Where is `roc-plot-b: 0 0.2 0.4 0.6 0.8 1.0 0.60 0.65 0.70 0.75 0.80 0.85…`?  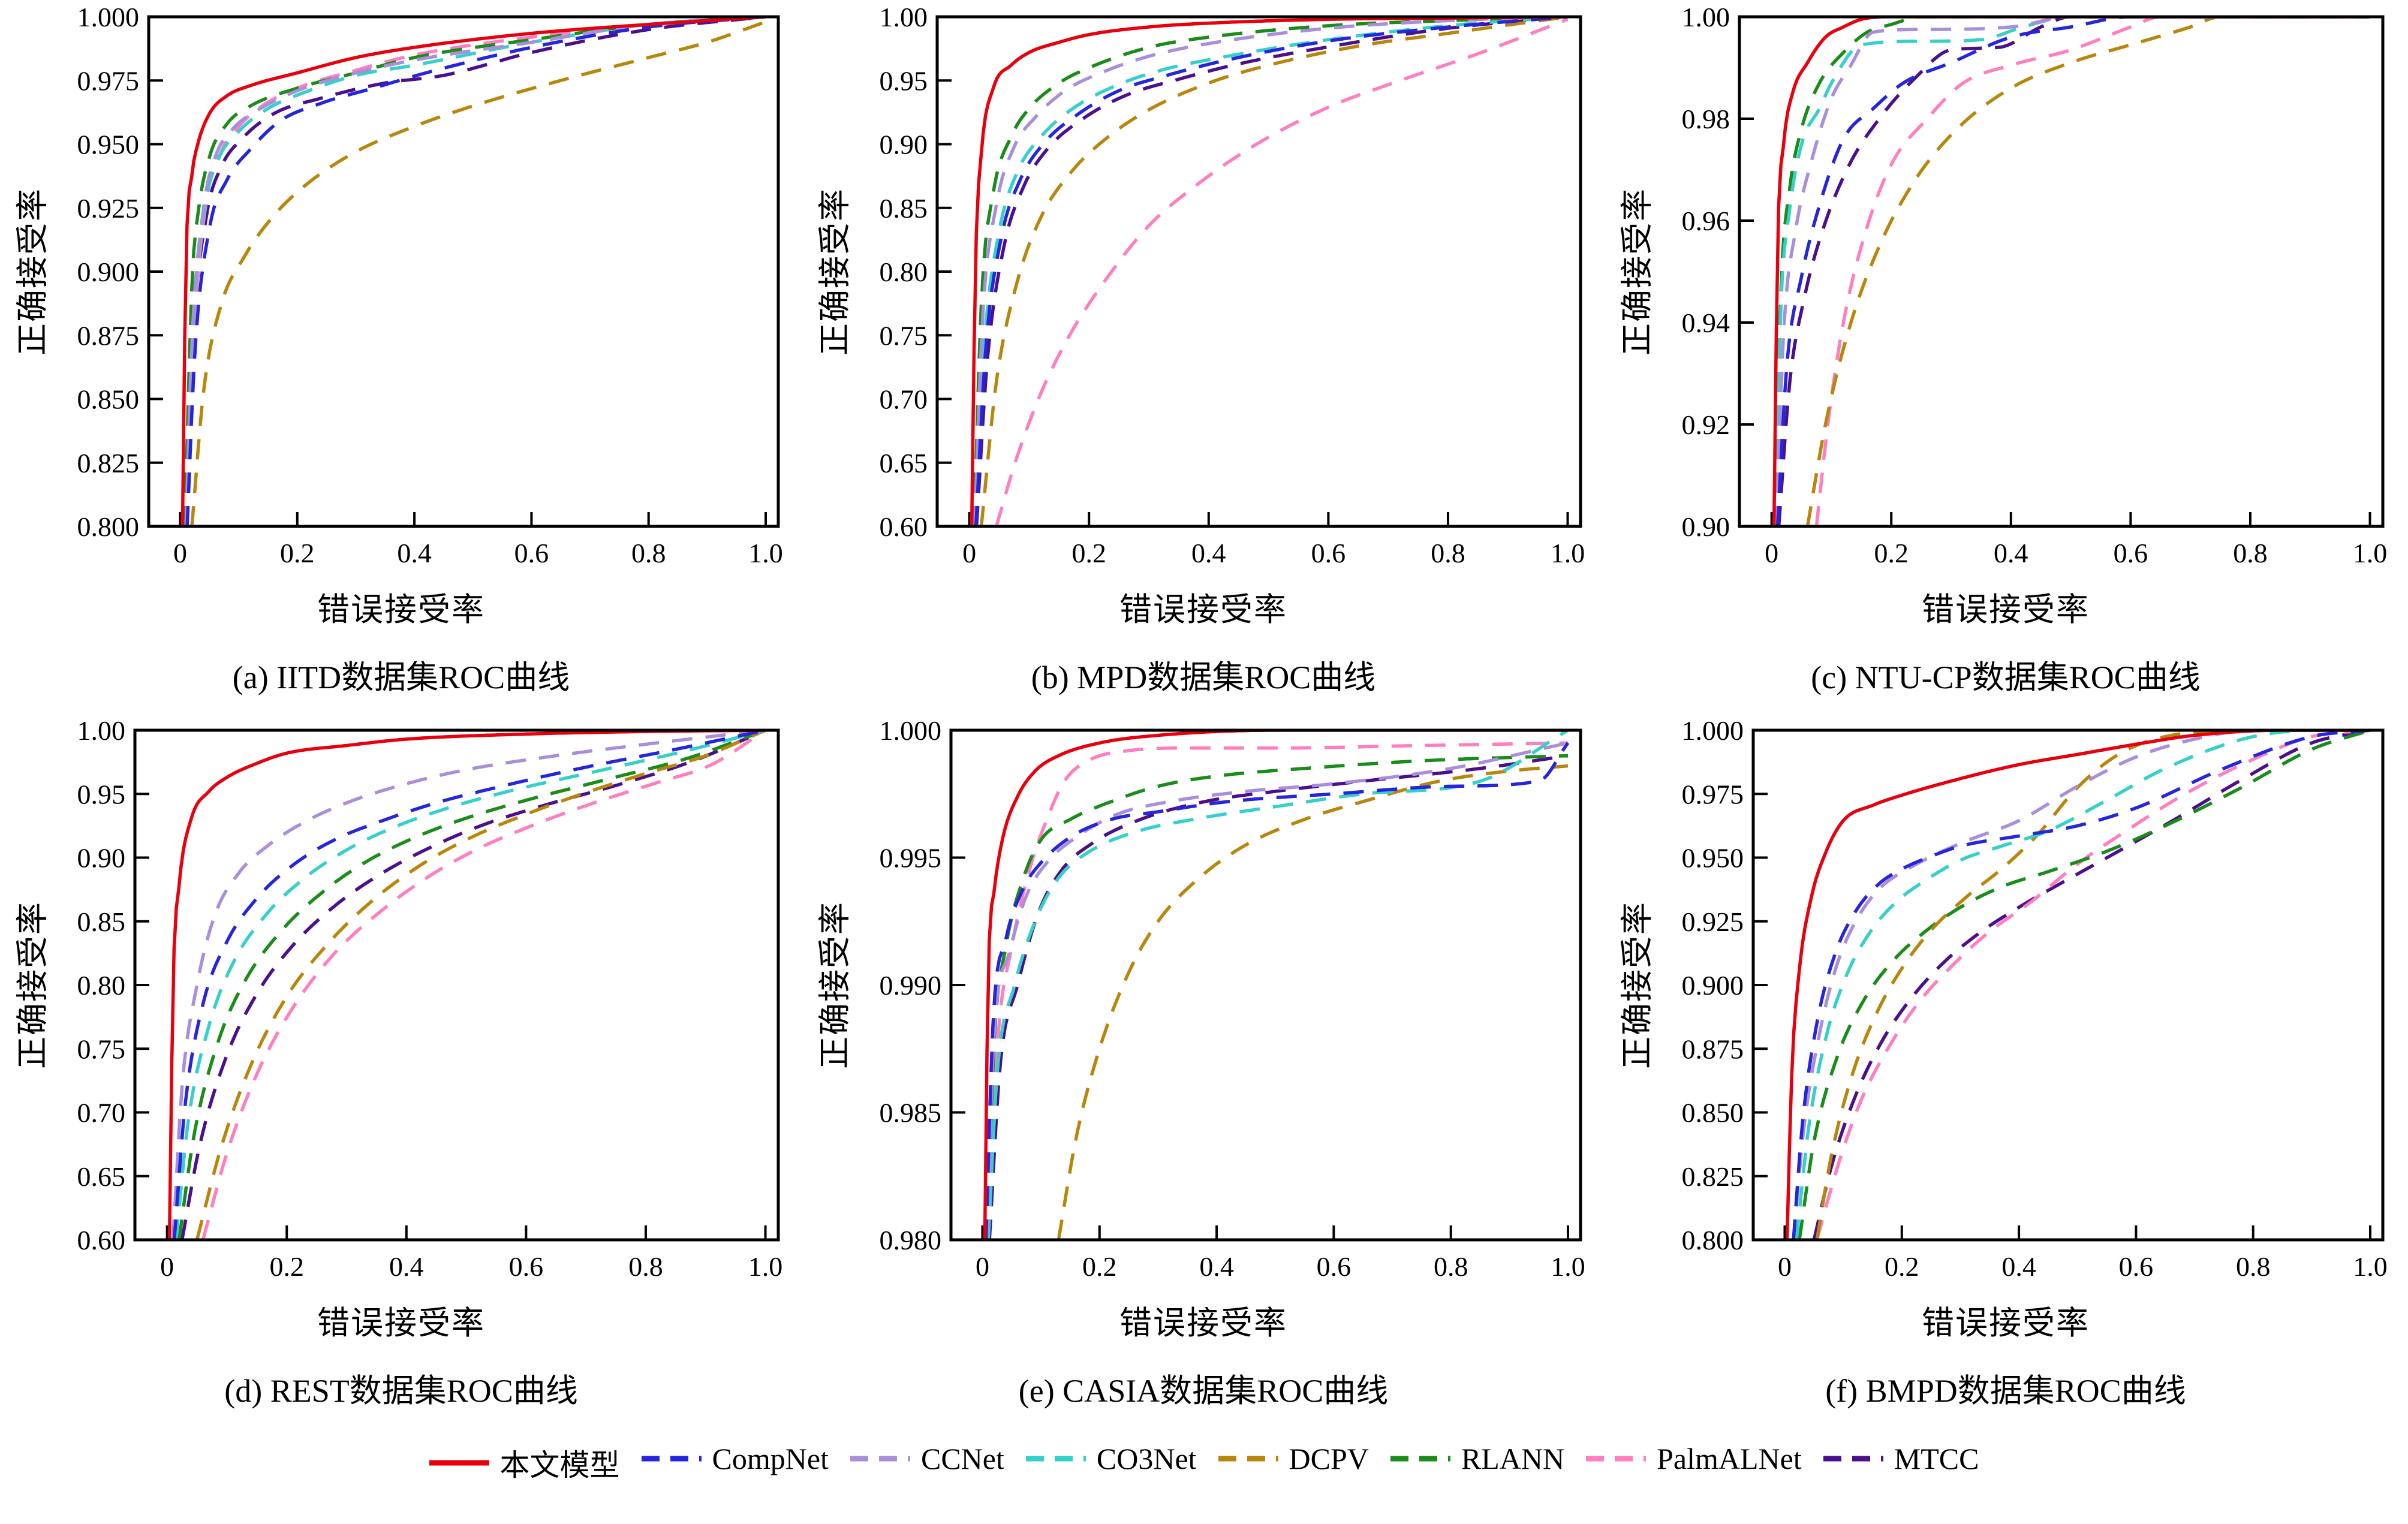 roc-plot-b: 0 0.2 0.4 0.6 0.8 1.0 0.60 0.65 0.70 0.75 0.80 0.85… is located at coordinates (1232, 287).